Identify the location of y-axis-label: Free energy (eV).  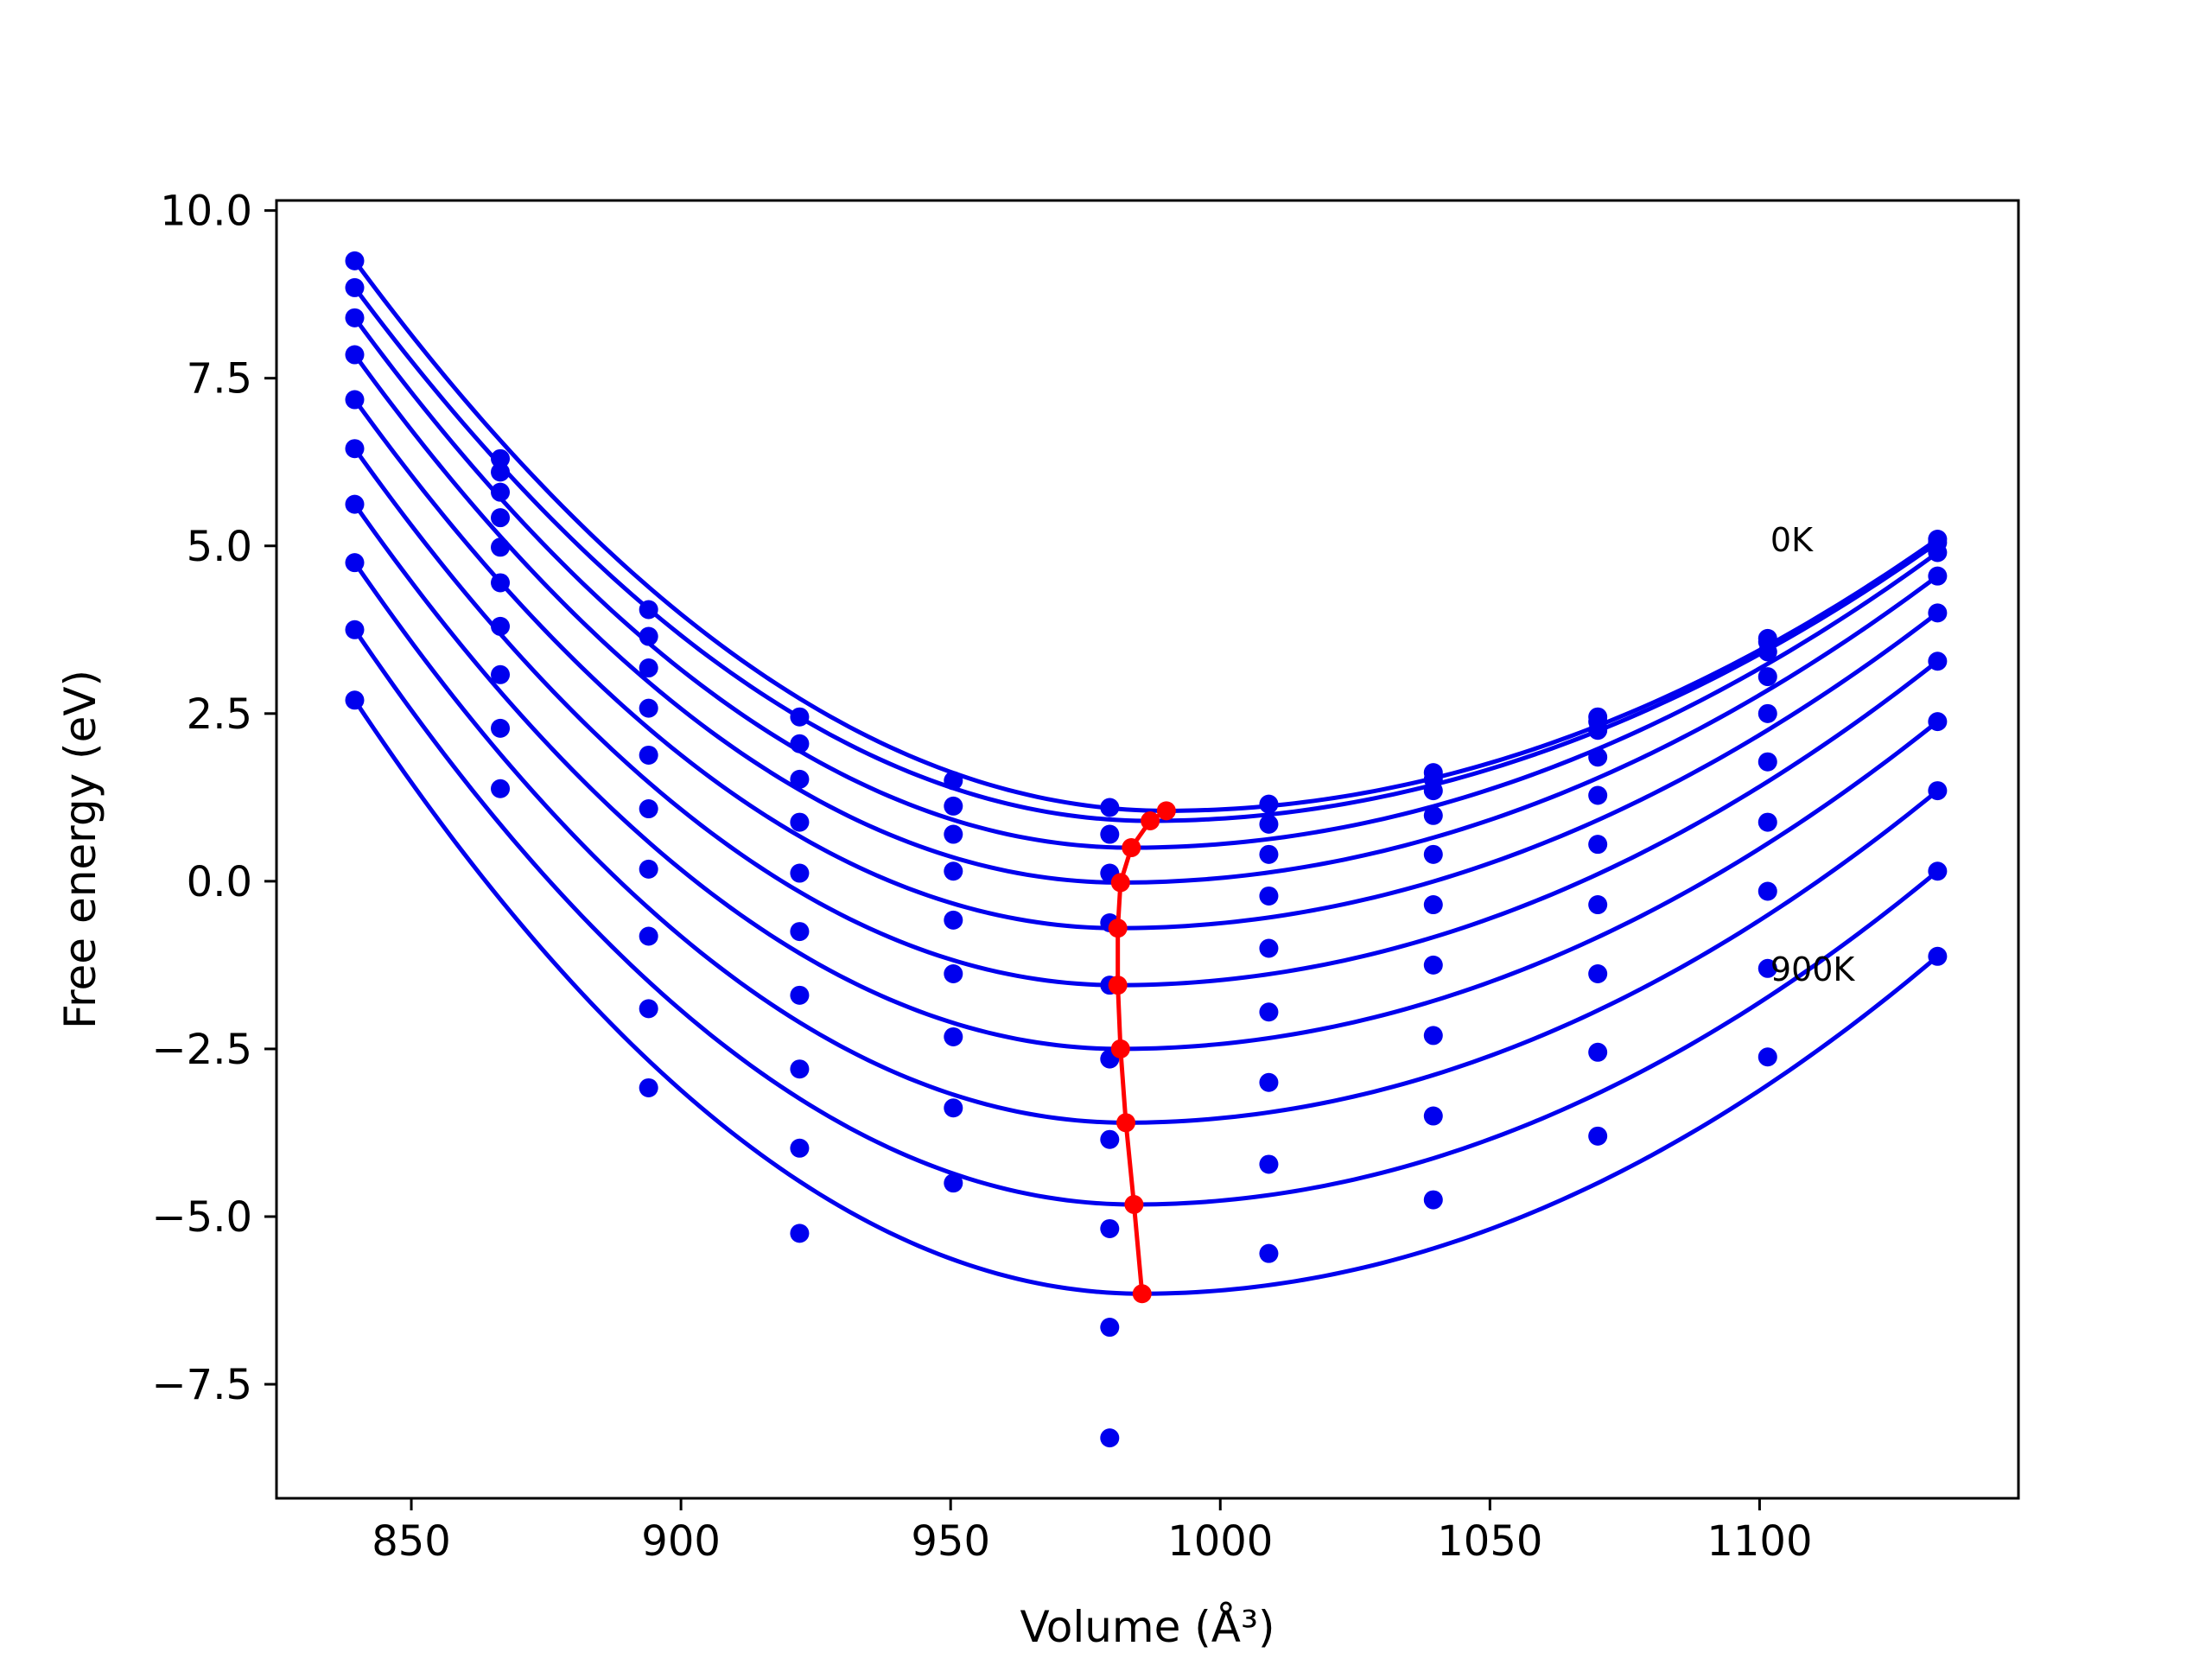
(80, 849).